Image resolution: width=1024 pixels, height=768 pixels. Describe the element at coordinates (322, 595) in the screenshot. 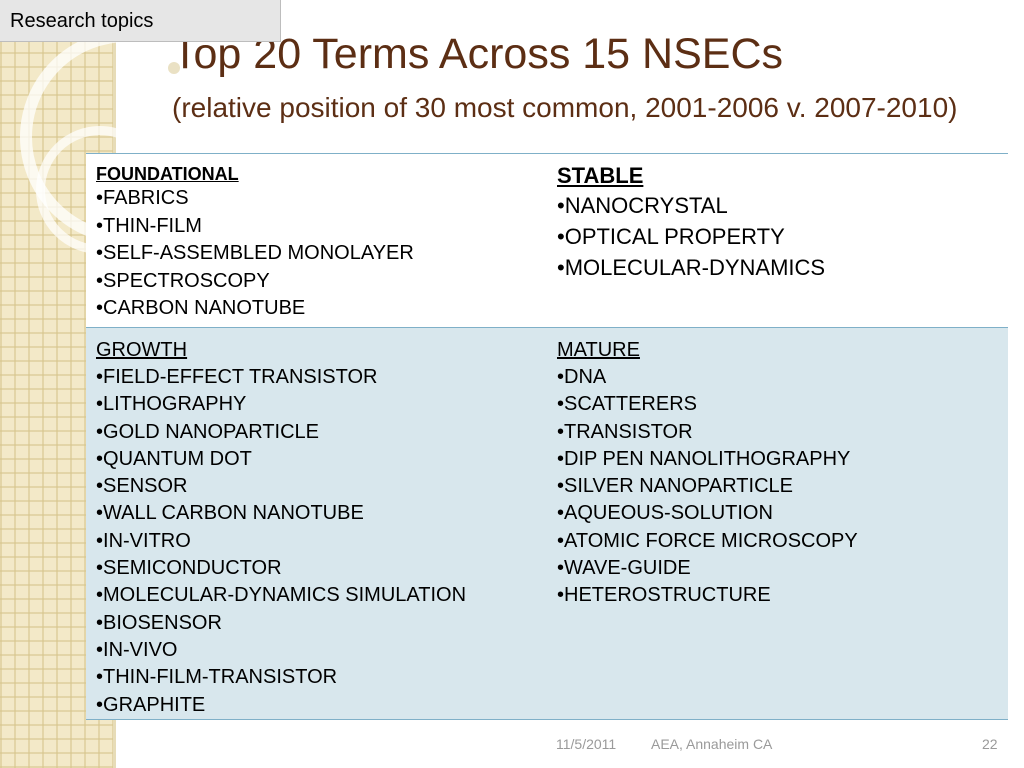

I see `term-item: MOLECULAR-DYNAMICS SIMULATION` at that location.